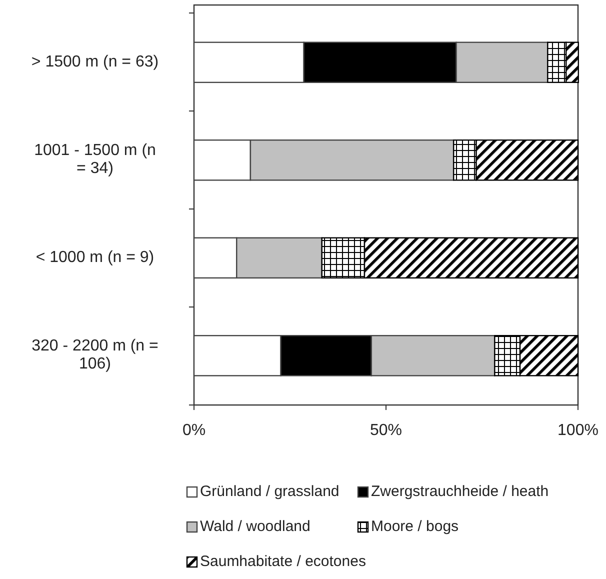  I want to click on y-tick-label: 320 - 2200 m (n = 106), so click(95, 355).